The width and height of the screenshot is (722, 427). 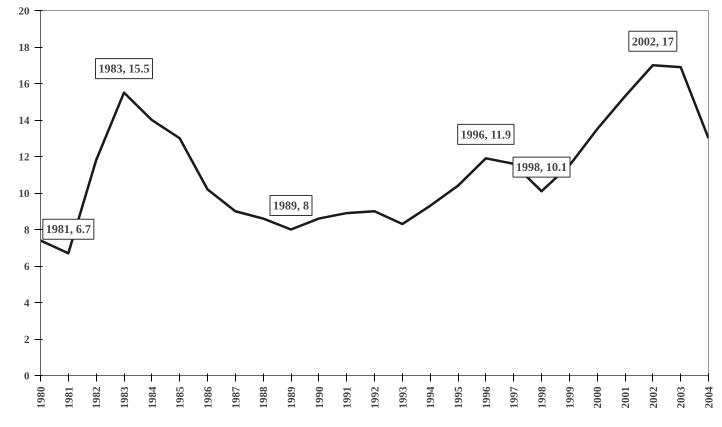 I want to click on x-tick-label: 2003, so click(x=682, y=397).